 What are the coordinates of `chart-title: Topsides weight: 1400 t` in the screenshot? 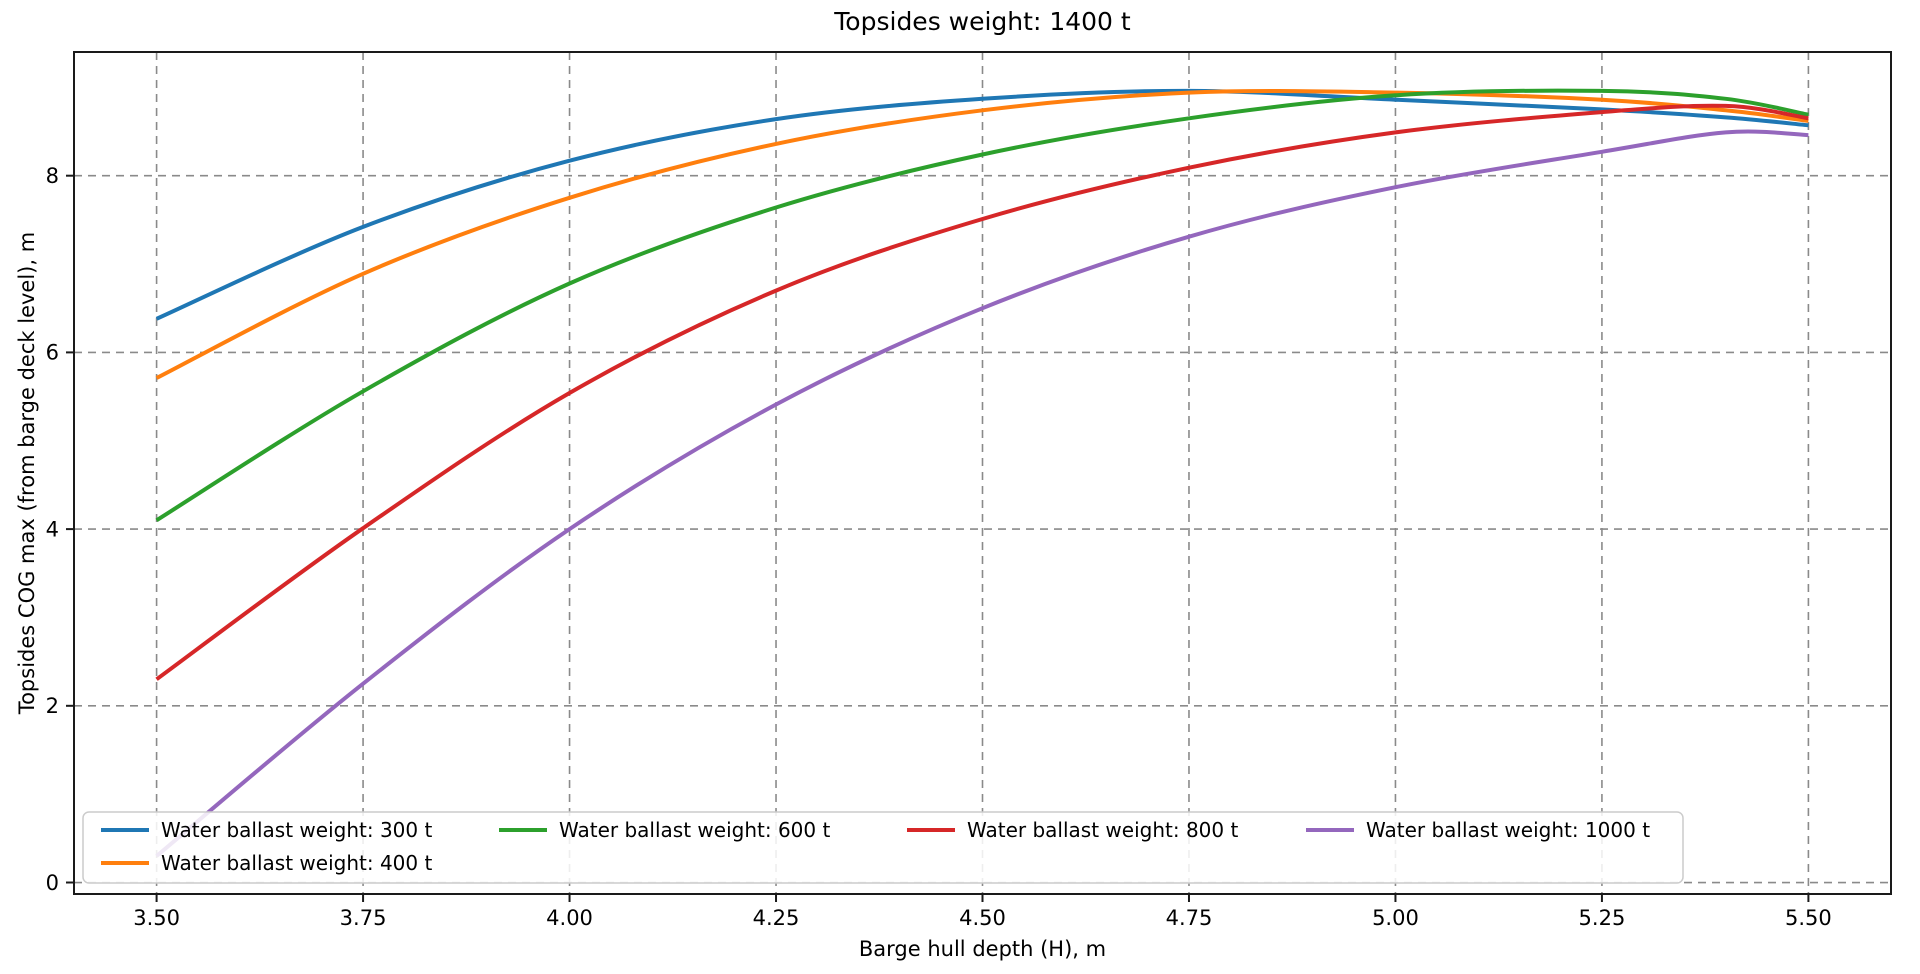 It's located at (982, 21).